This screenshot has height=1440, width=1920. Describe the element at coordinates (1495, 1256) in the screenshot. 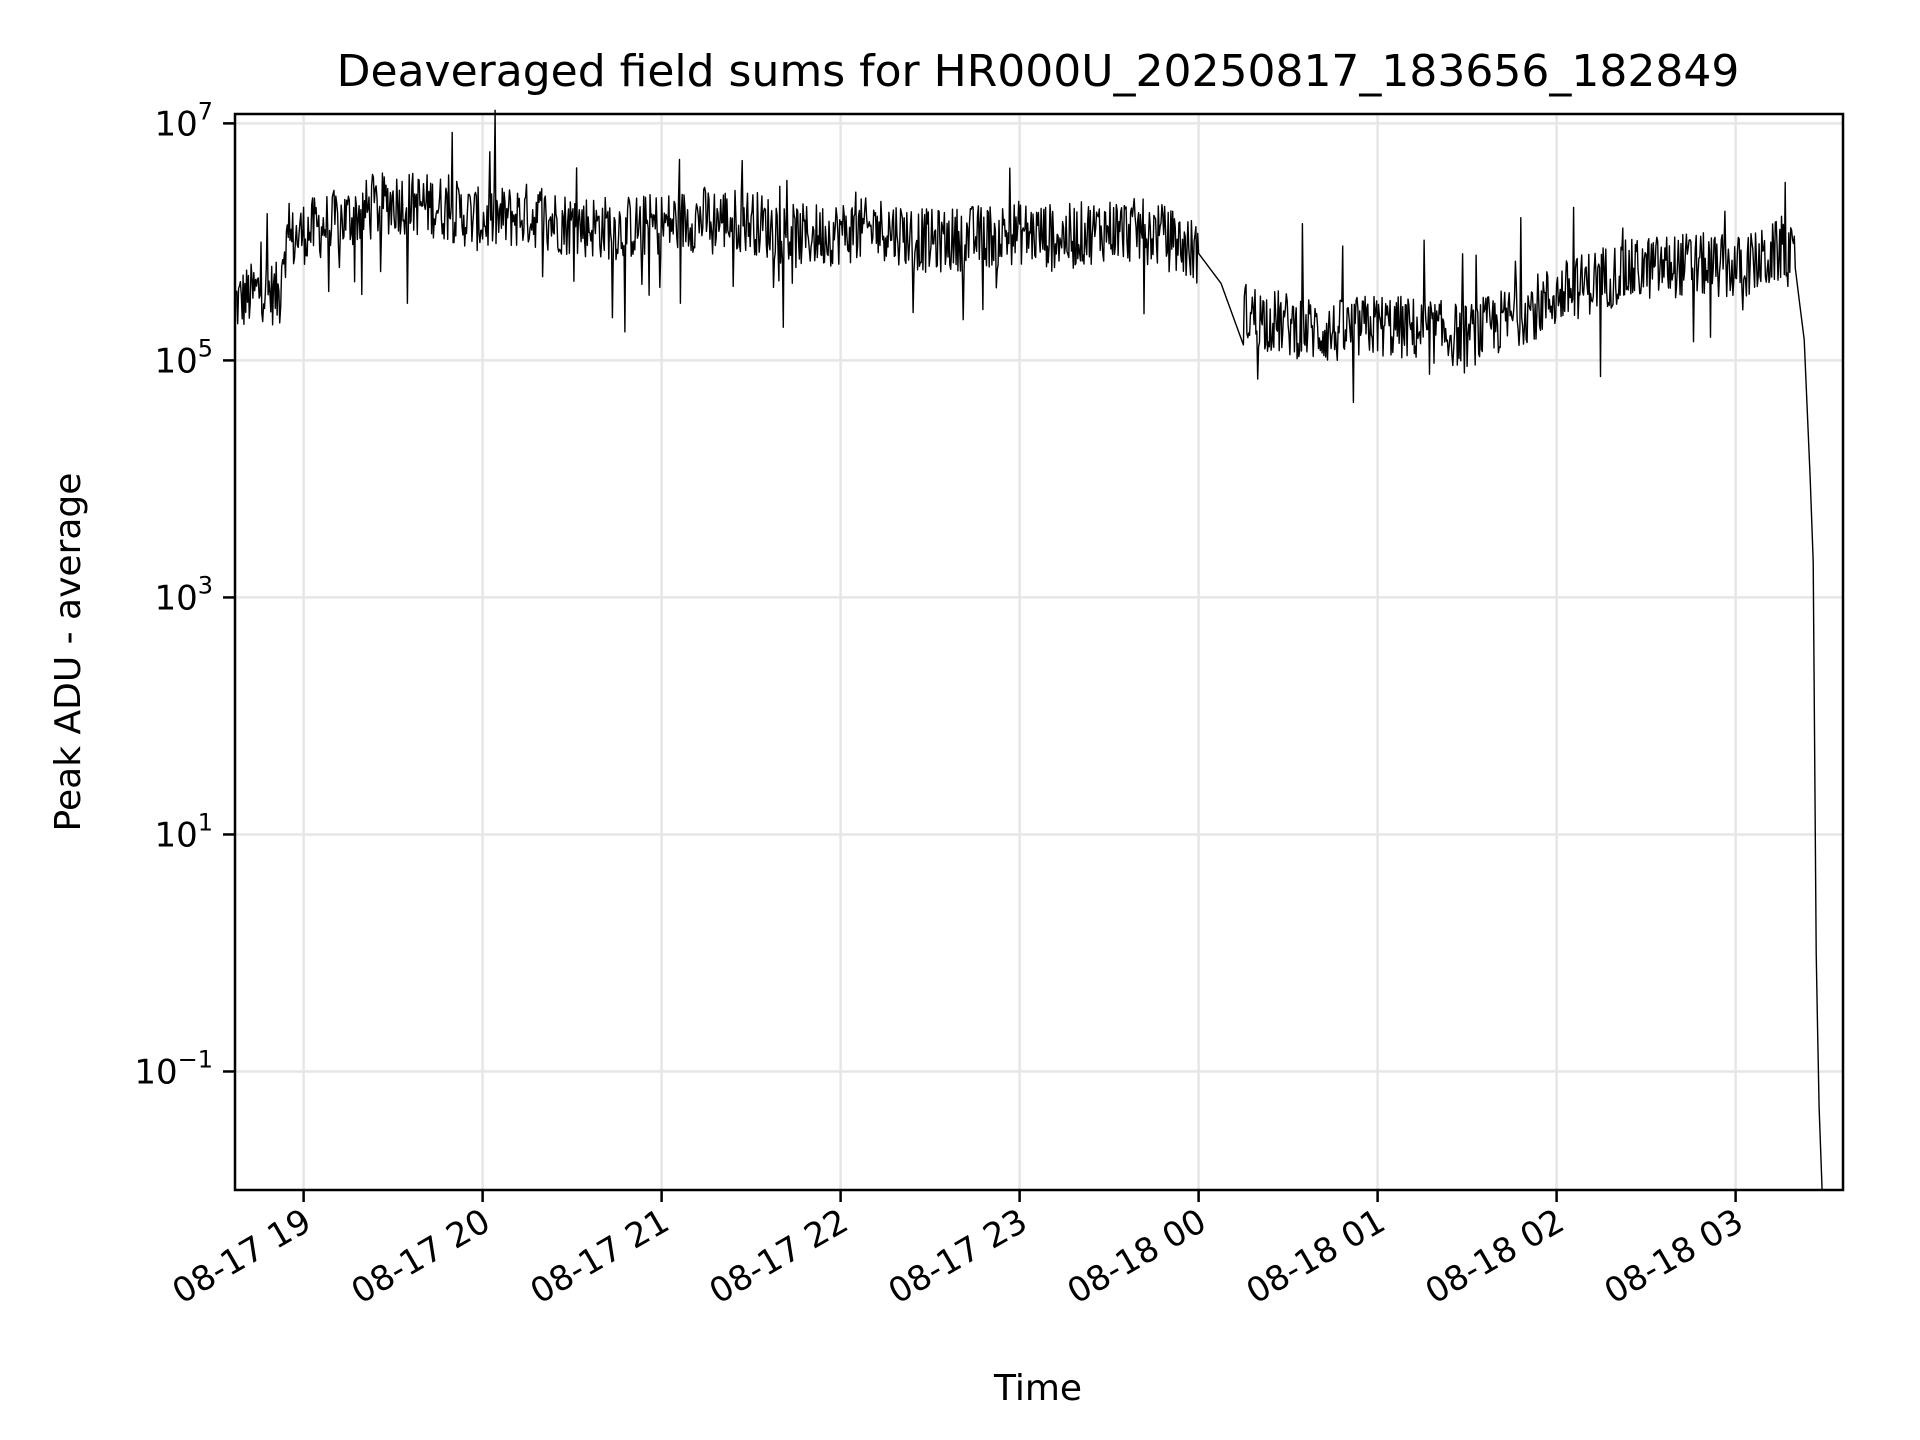

I see `x-tick-label: 08-18 02` at that location.